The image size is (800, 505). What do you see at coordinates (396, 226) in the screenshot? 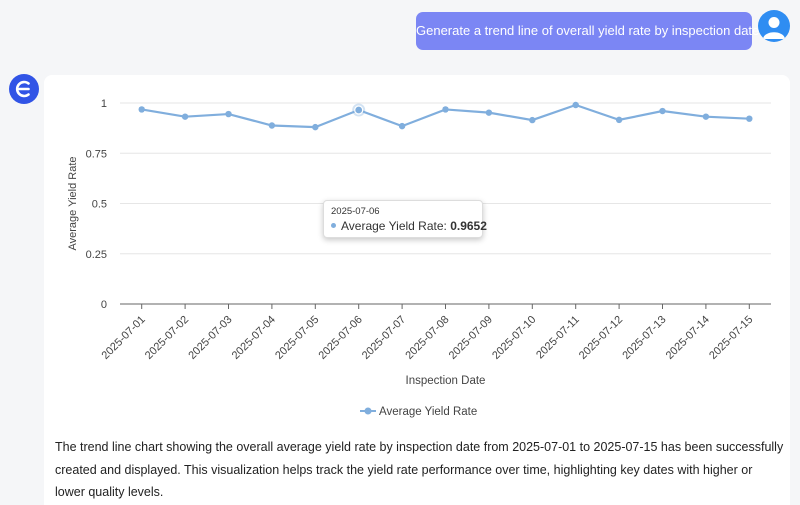
I see `tooltip-label: Average Yield Rate:` at bounding box center [396, 226].